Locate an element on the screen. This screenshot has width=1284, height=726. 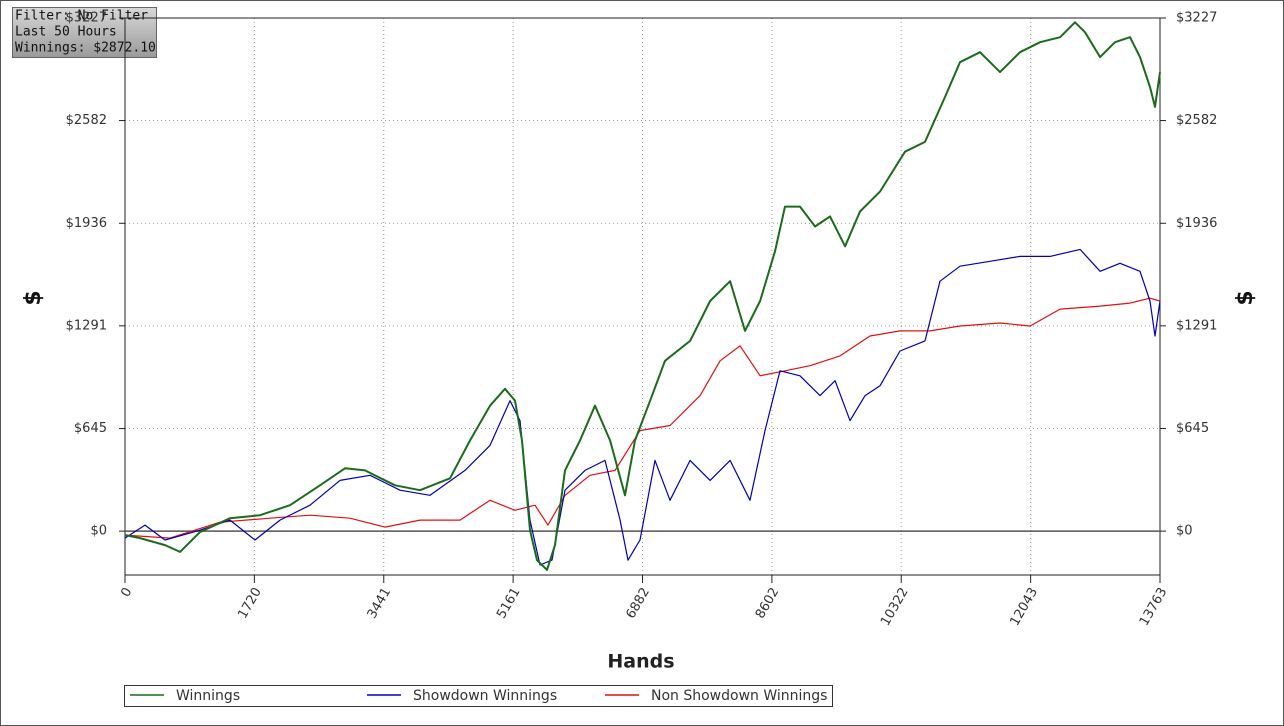
info-line: Filter: No Filter is located at coordinates (81, 16).